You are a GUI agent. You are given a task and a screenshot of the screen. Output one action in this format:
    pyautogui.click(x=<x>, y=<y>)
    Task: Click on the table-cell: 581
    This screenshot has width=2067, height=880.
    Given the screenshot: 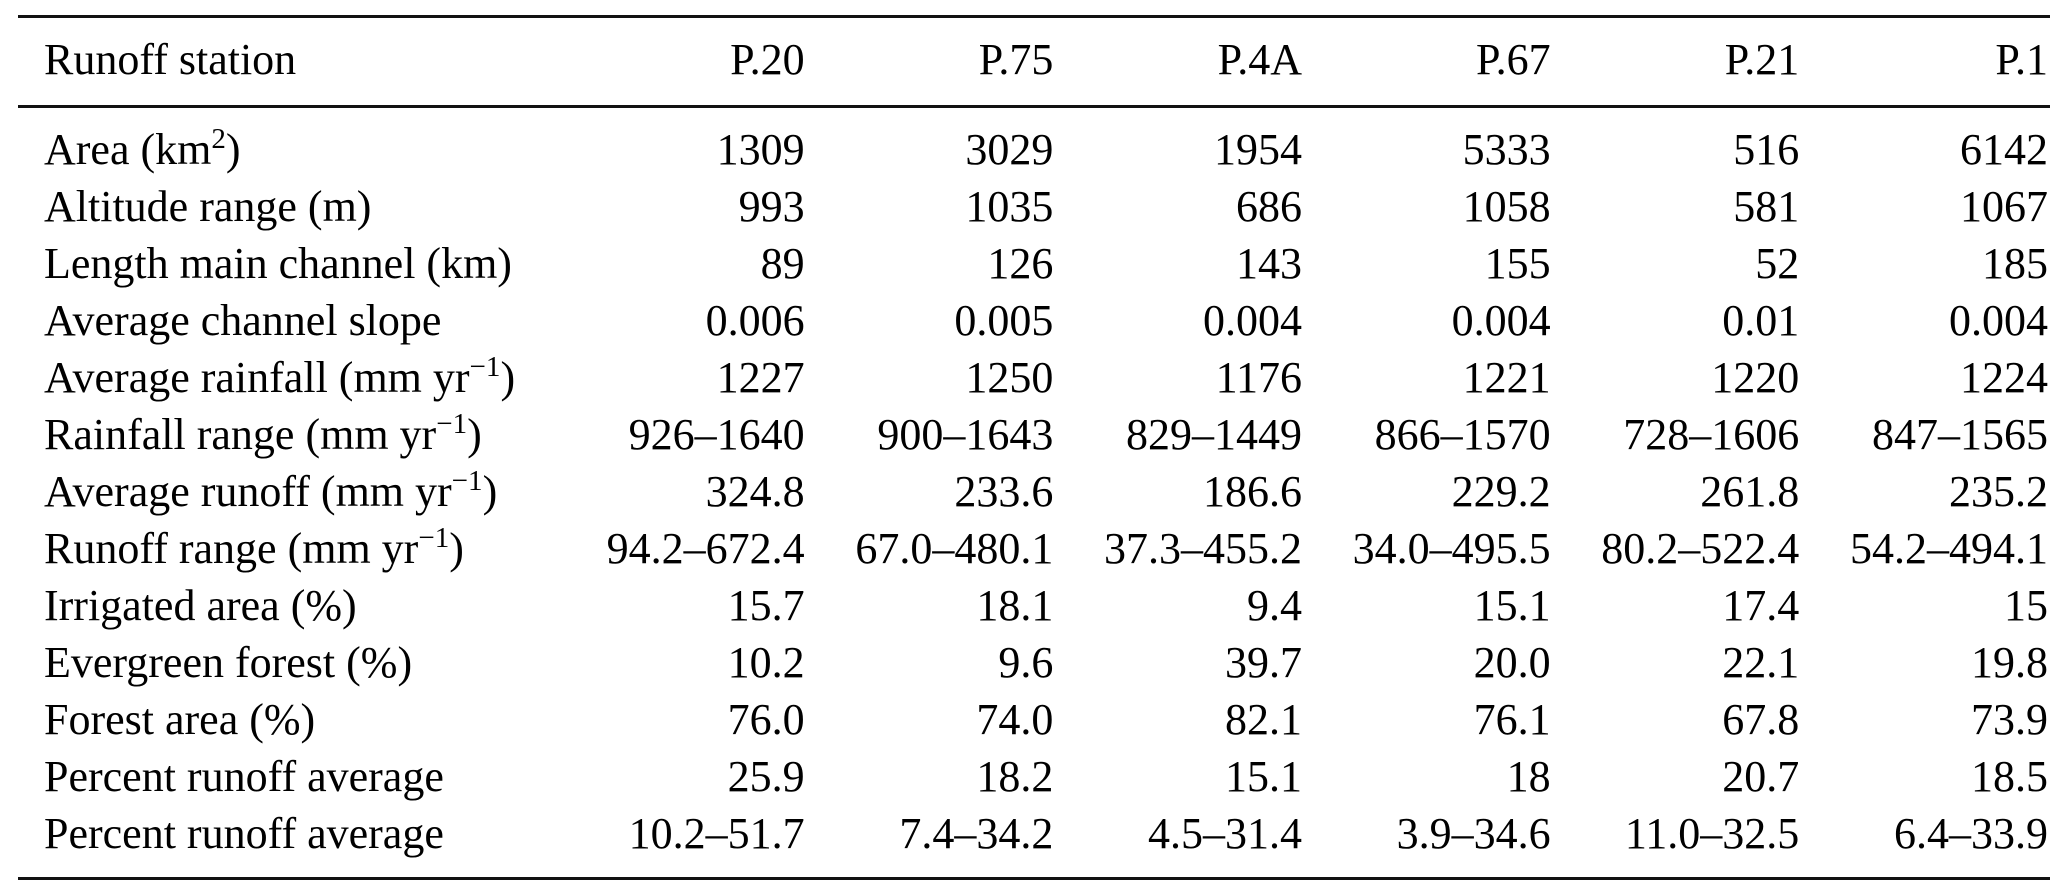 What is the action you would take?
    pyautogui.click(x=1766, y=206)
    